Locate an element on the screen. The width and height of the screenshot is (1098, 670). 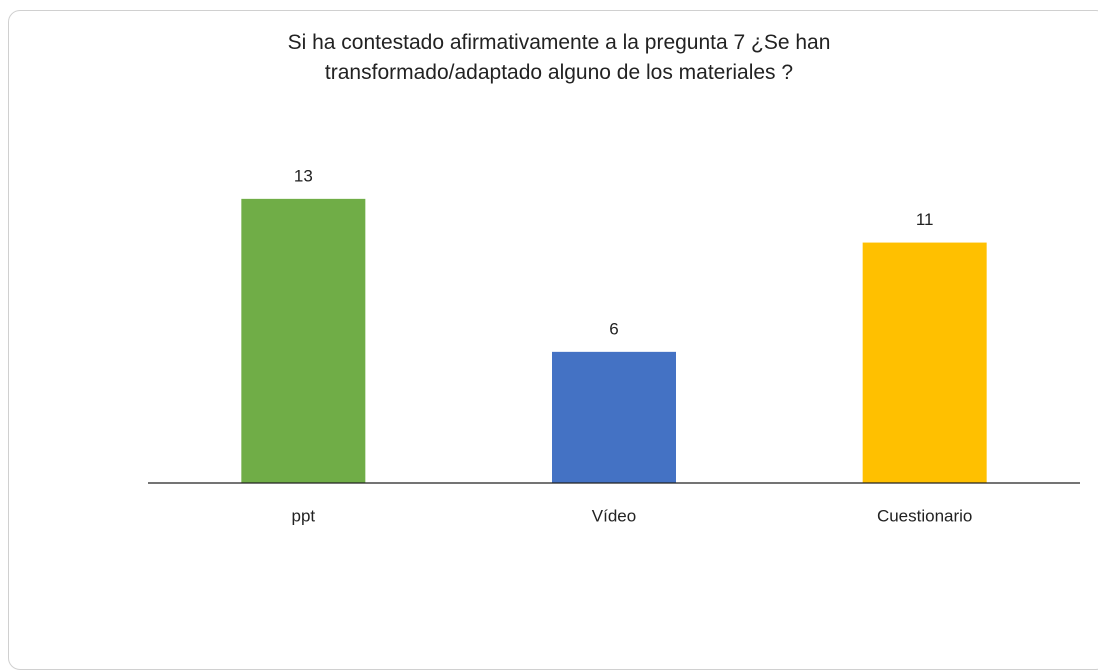
x-tick-label: Vídeo is located at coordinates (614, 515).